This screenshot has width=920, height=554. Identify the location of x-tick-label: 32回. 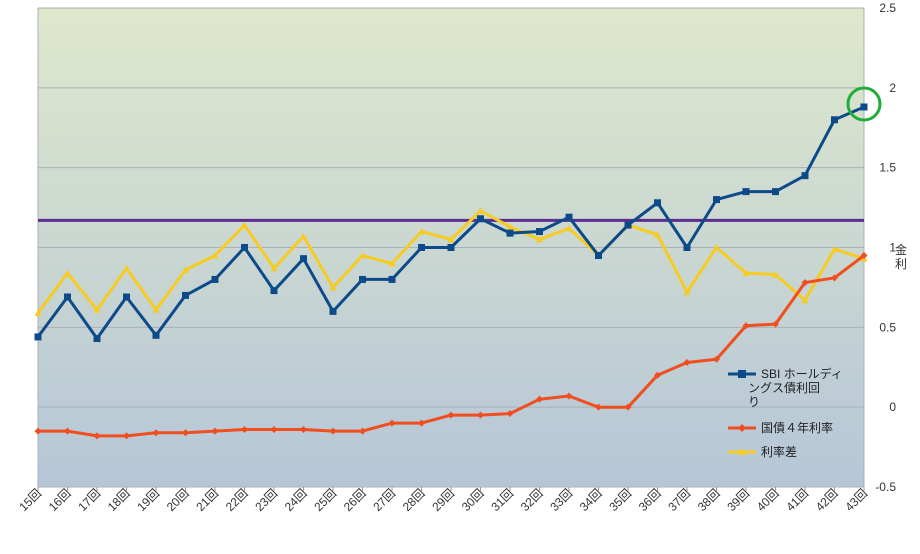
(532, 500).